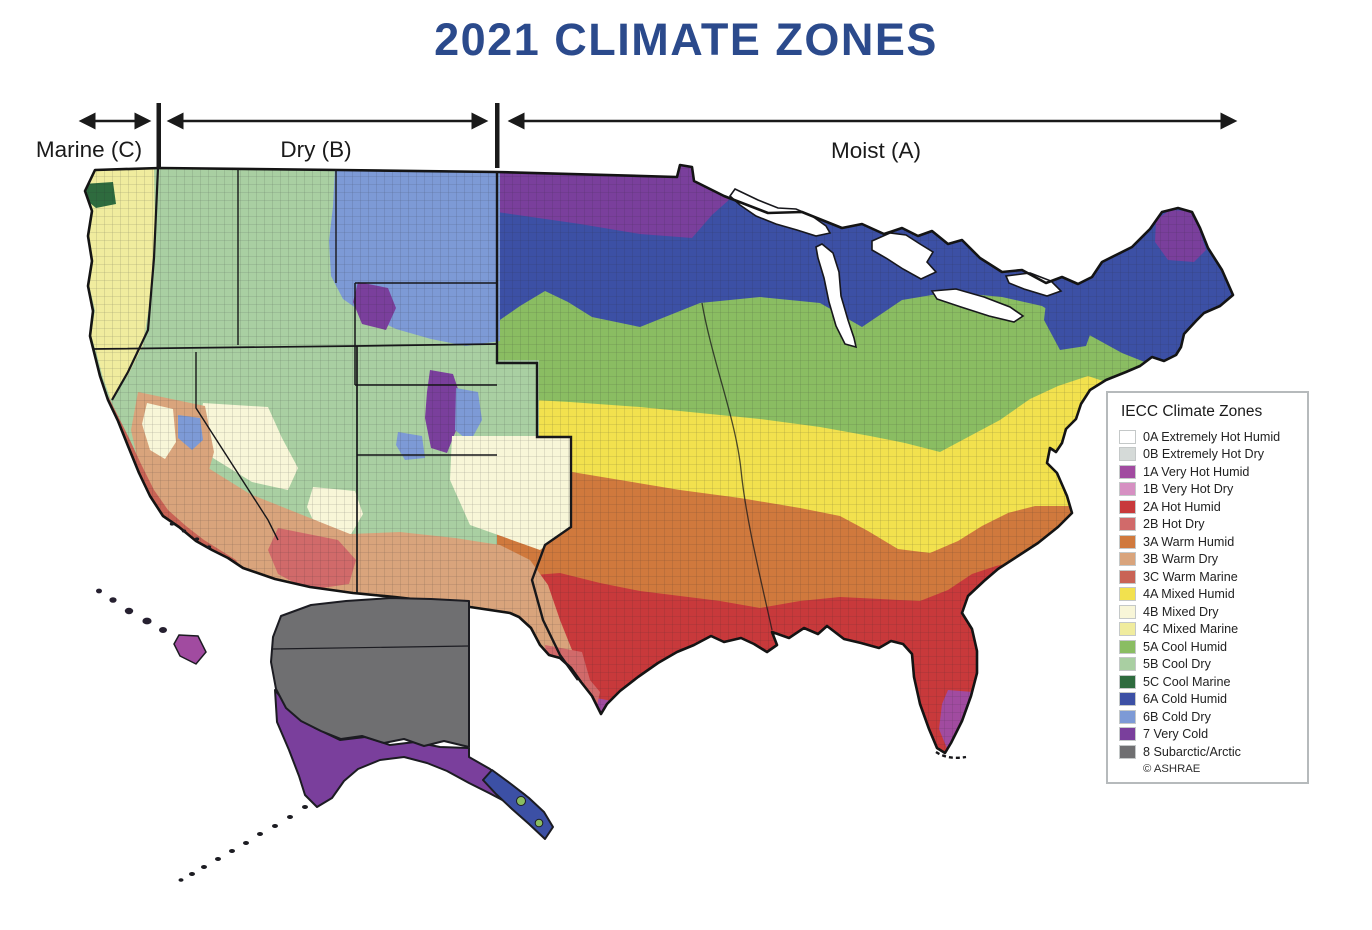 This screenshot has height=930, width=1372. I want to click on legend-item: 0A Extremely Hot Humid, so click(1209, 437).